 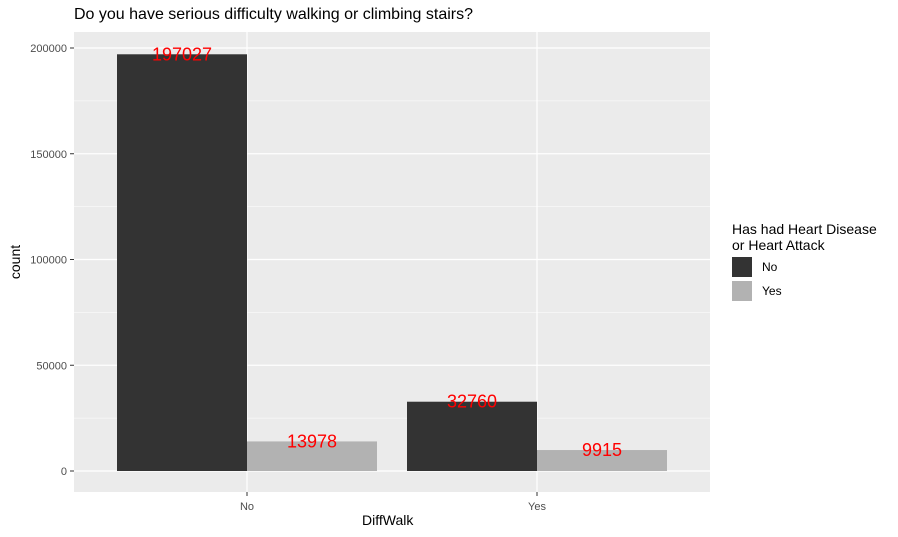 What do you see at coordinates (770, 267) in the screenshot?
I see `legend-label-no: No` at bounding box center [770, 267].